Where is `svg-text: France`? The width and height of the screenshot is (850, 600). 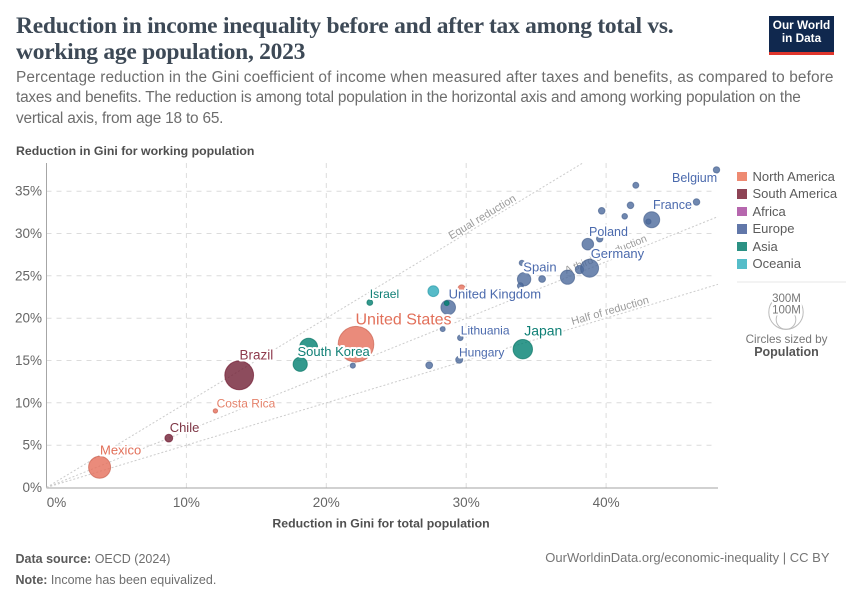
svg-text: France is located at coordinates (672, 205).